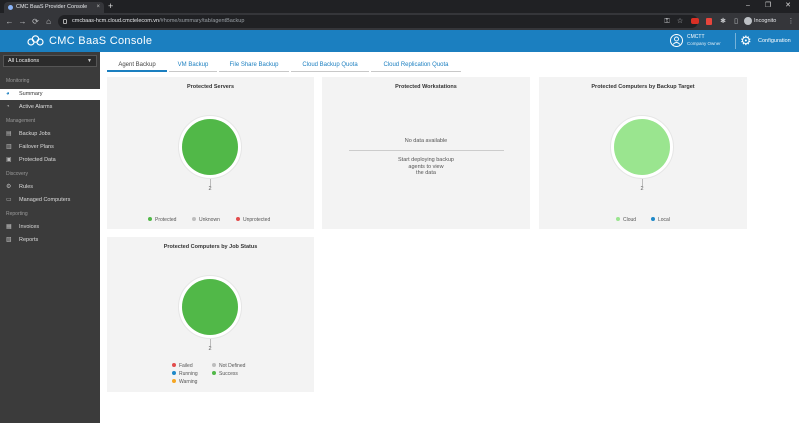 This screenshot has width=799, height=423. I want to click on header-divider, so click(735, 41).